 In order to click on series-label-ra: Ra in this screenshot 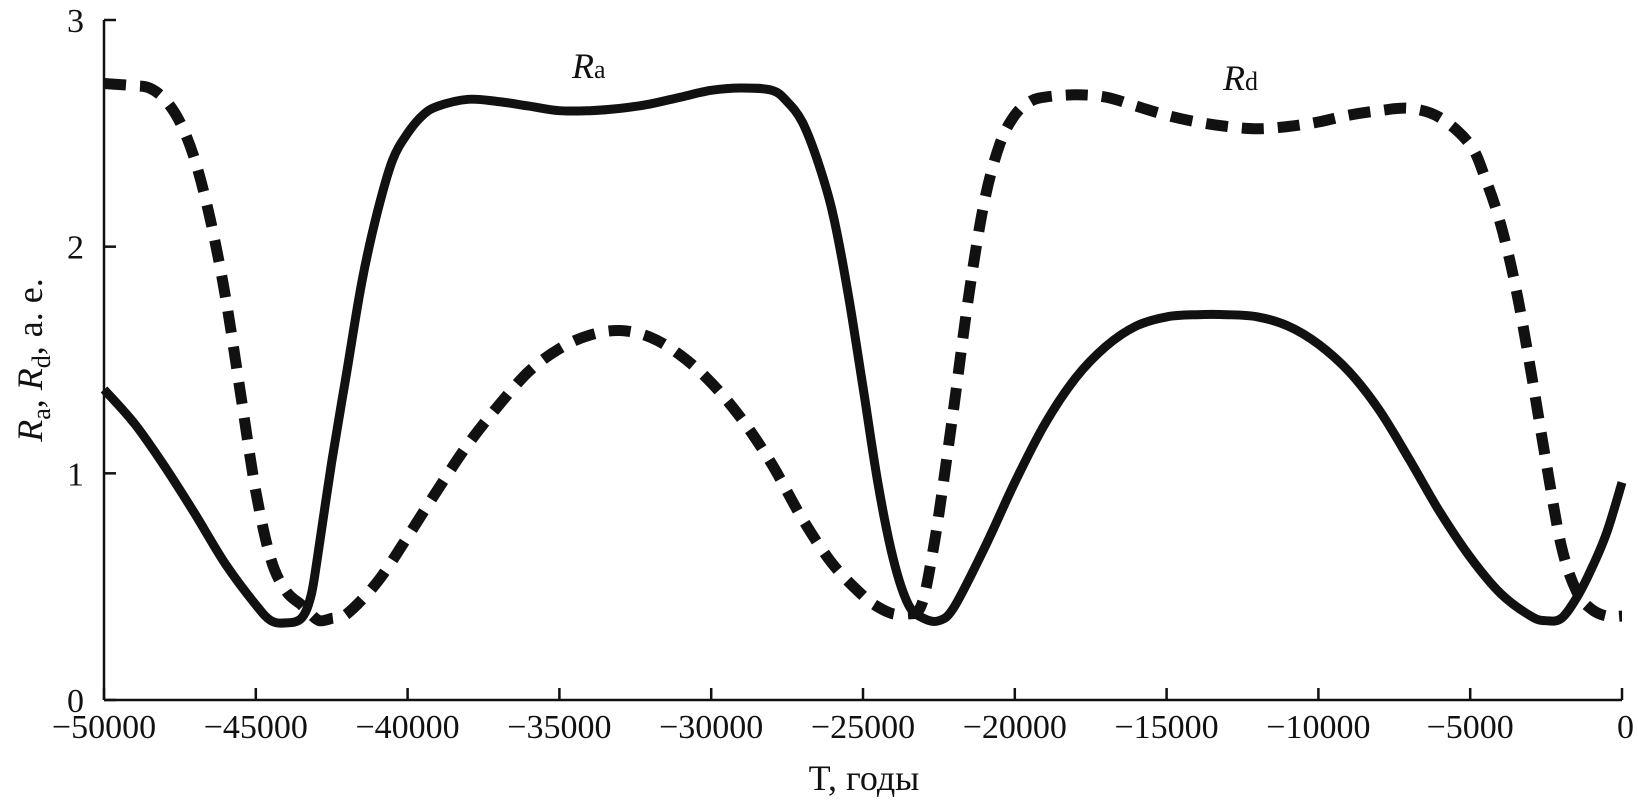, I will do `click(588, 66)`.